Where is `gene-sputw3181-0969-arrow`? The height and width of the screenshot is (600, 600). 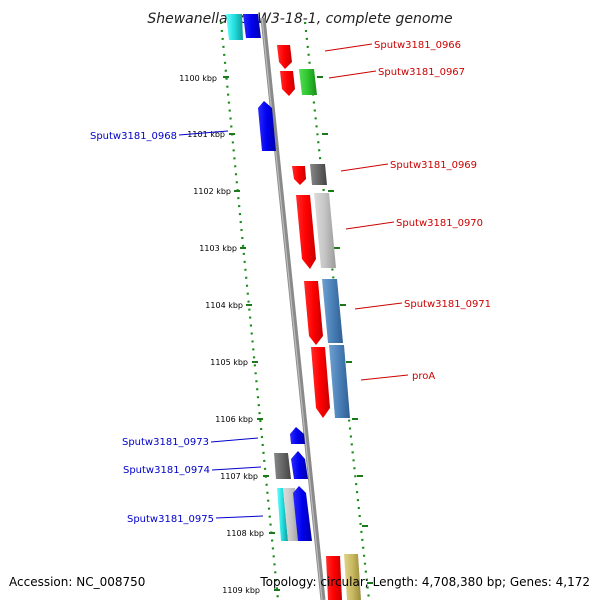
gene-sputw3181-0969-arrow is located at coordinates (299, 175).